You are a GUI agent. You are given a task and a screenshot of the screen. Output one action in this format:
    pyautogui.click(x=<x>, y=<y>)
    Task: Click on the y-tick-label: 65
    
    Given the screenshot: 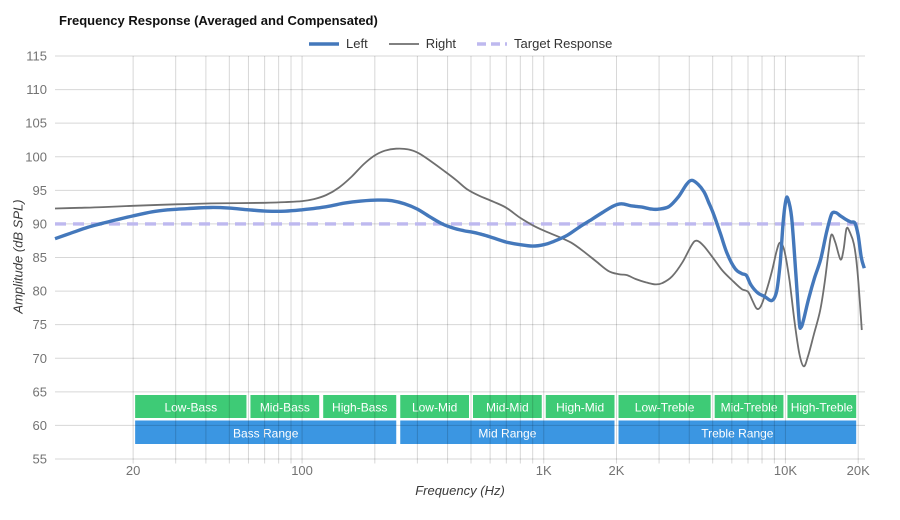 What is the action you would take?
    pyautogui.click(x=40, y=391)
    